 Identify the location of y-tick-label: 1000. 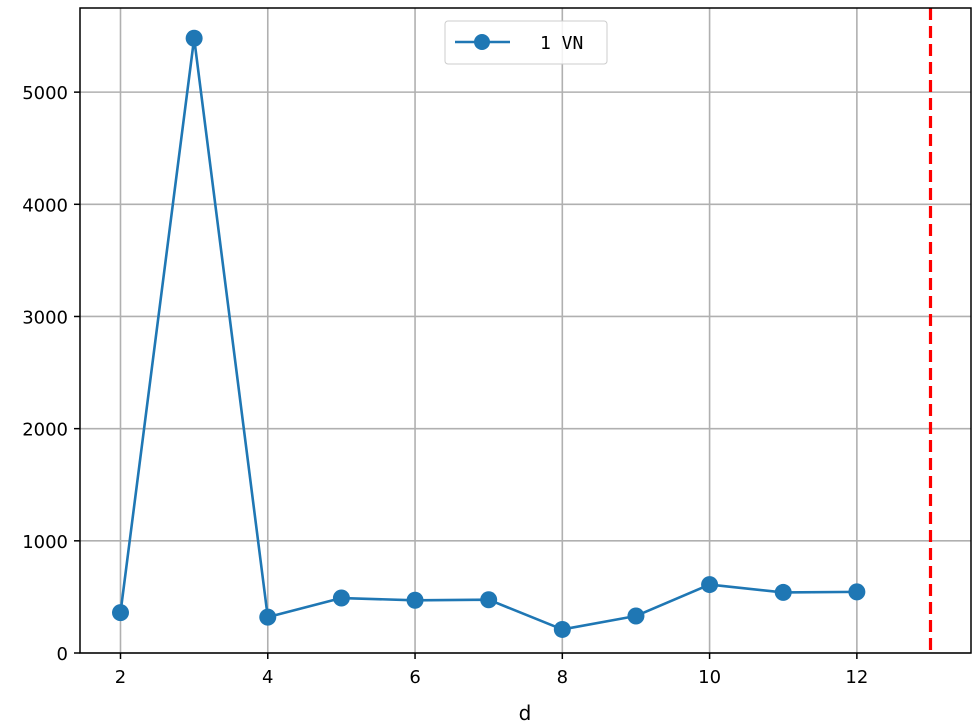
(45, 542).